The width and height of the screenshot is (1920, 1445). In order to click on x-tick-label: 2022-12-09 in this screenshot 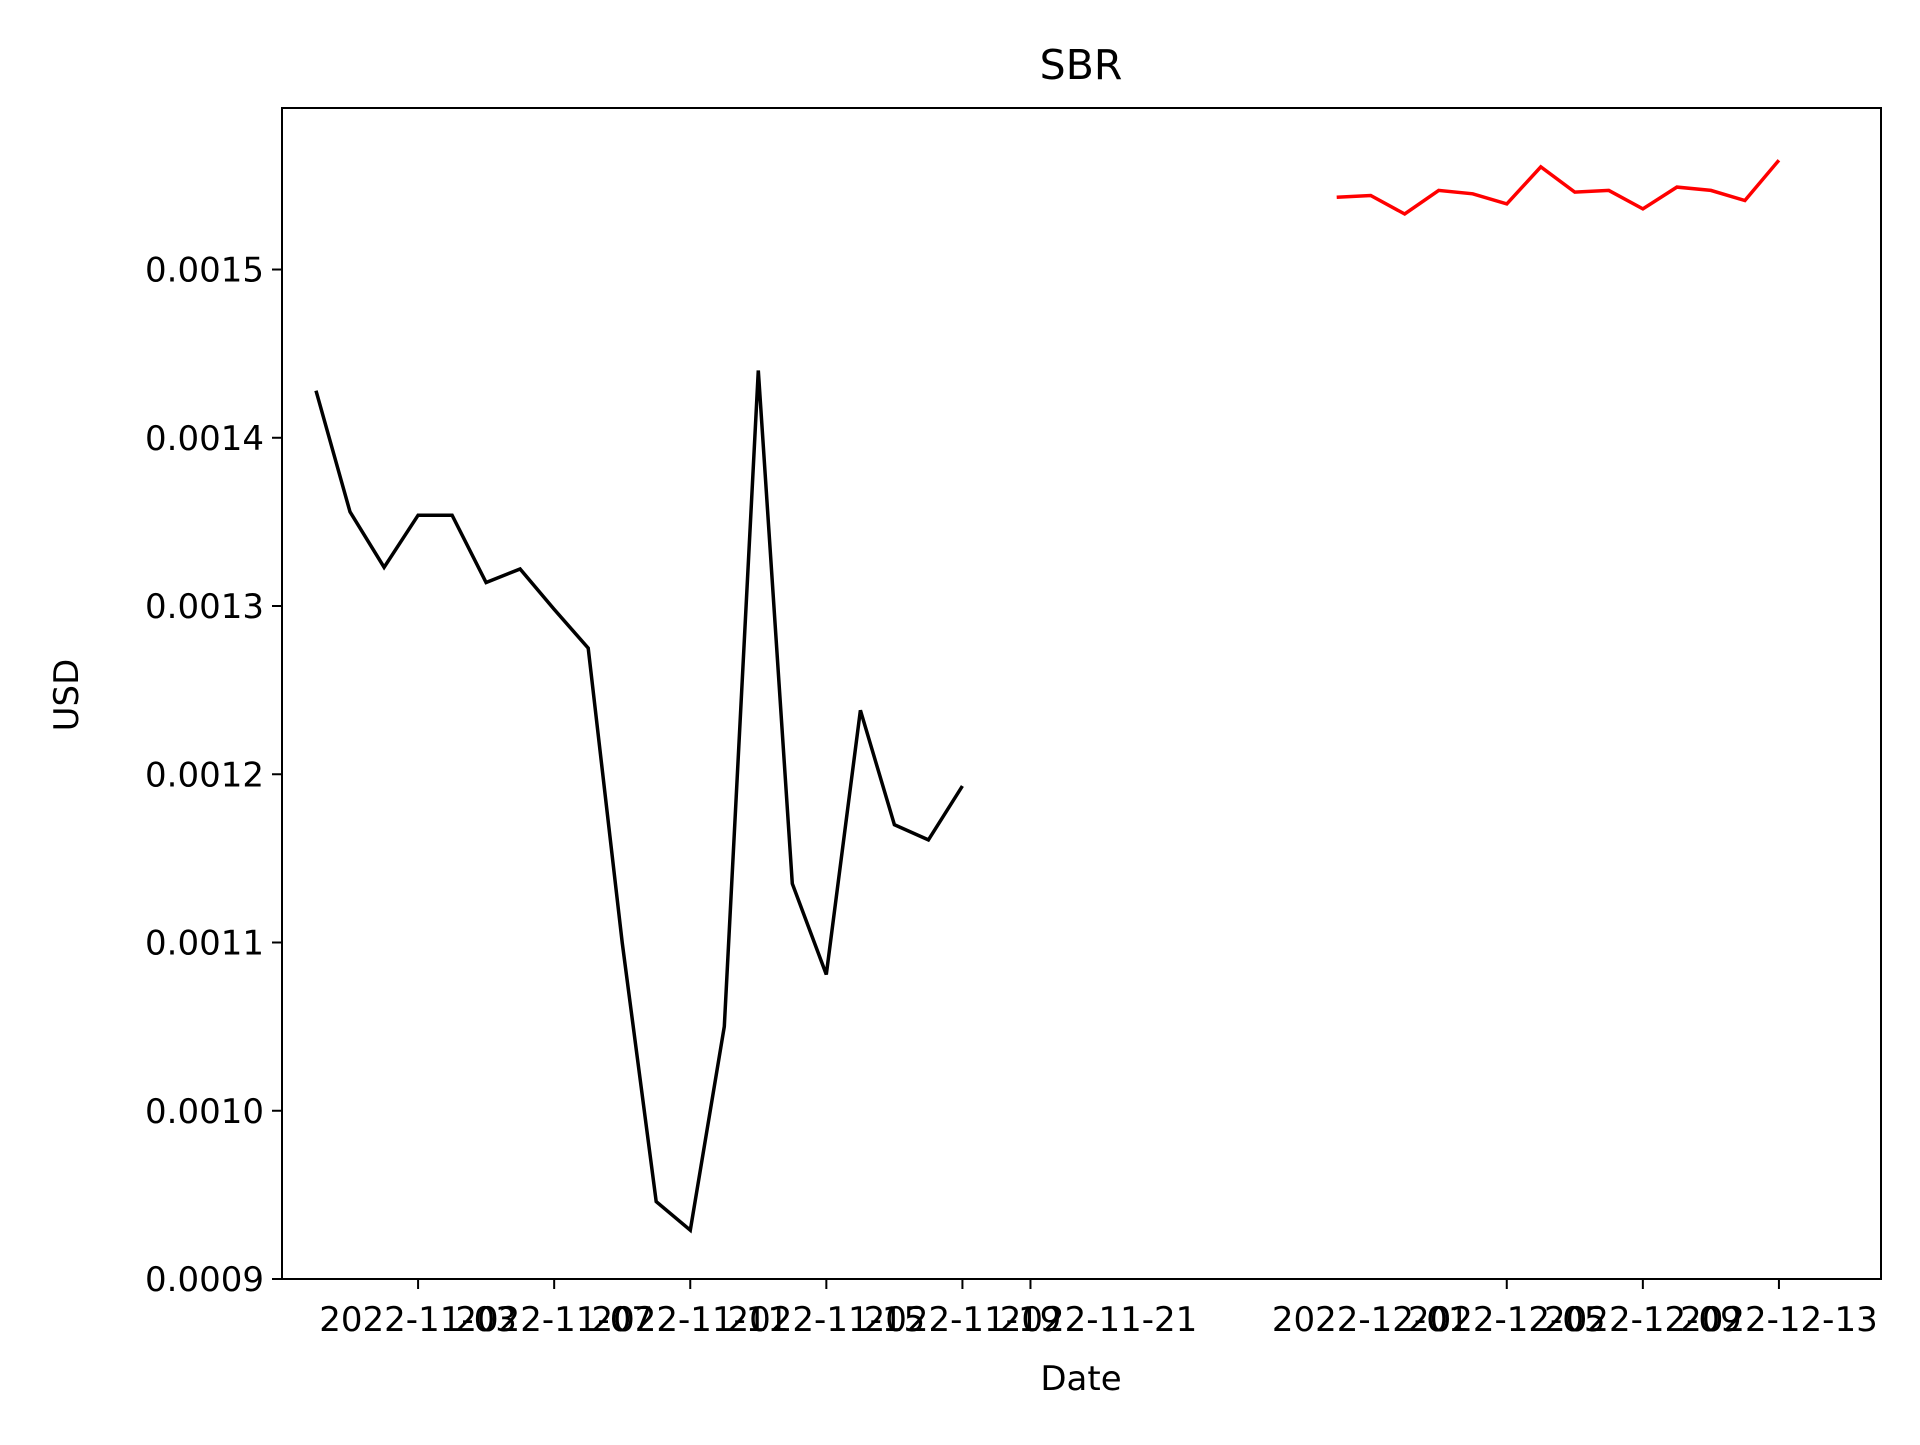, I will do `click(1643, 1320)`.